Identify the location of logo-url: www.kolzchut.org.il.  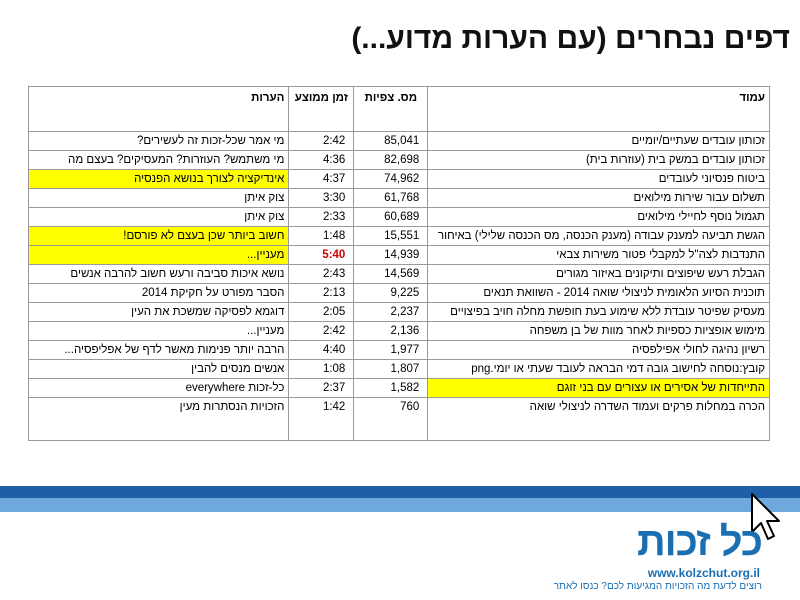
(703, 573).